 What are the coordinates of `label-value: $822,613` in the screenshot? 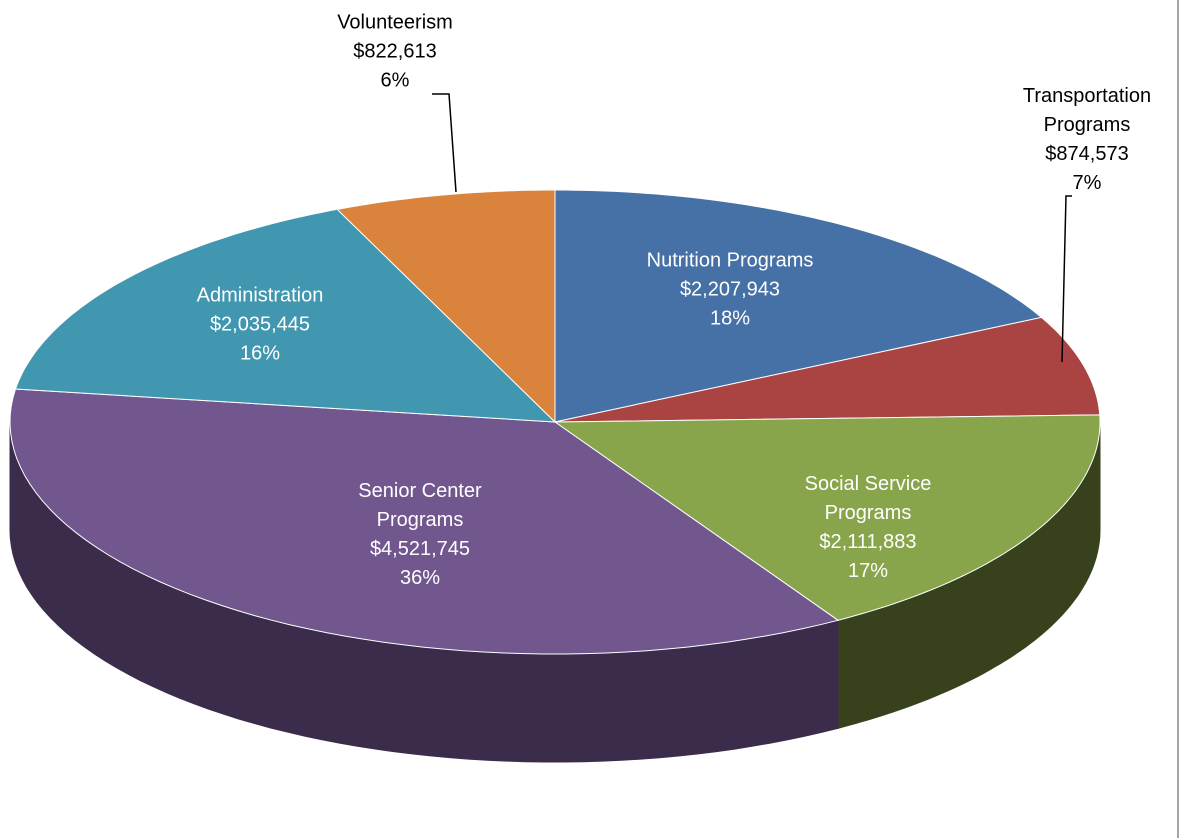 It's located at (395, 51).